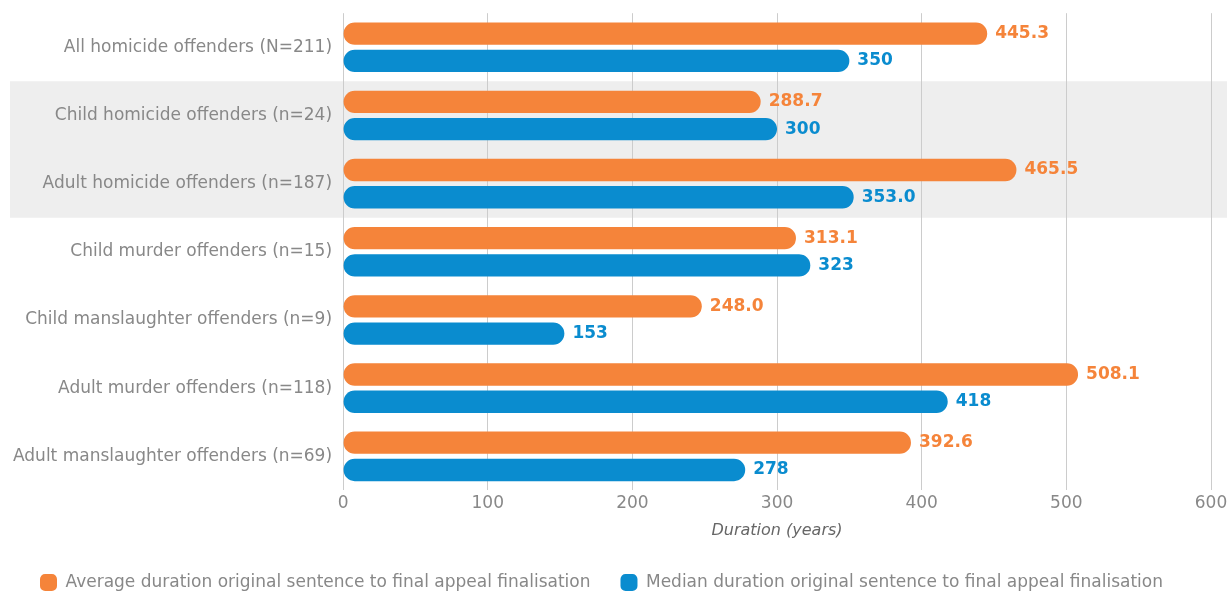 Image resolution: width=1231 pixels, height=601 pixels. Describe the element at coordinates (1066, 502) in the screenshot. I see `x-tick-label: 500` at that location.